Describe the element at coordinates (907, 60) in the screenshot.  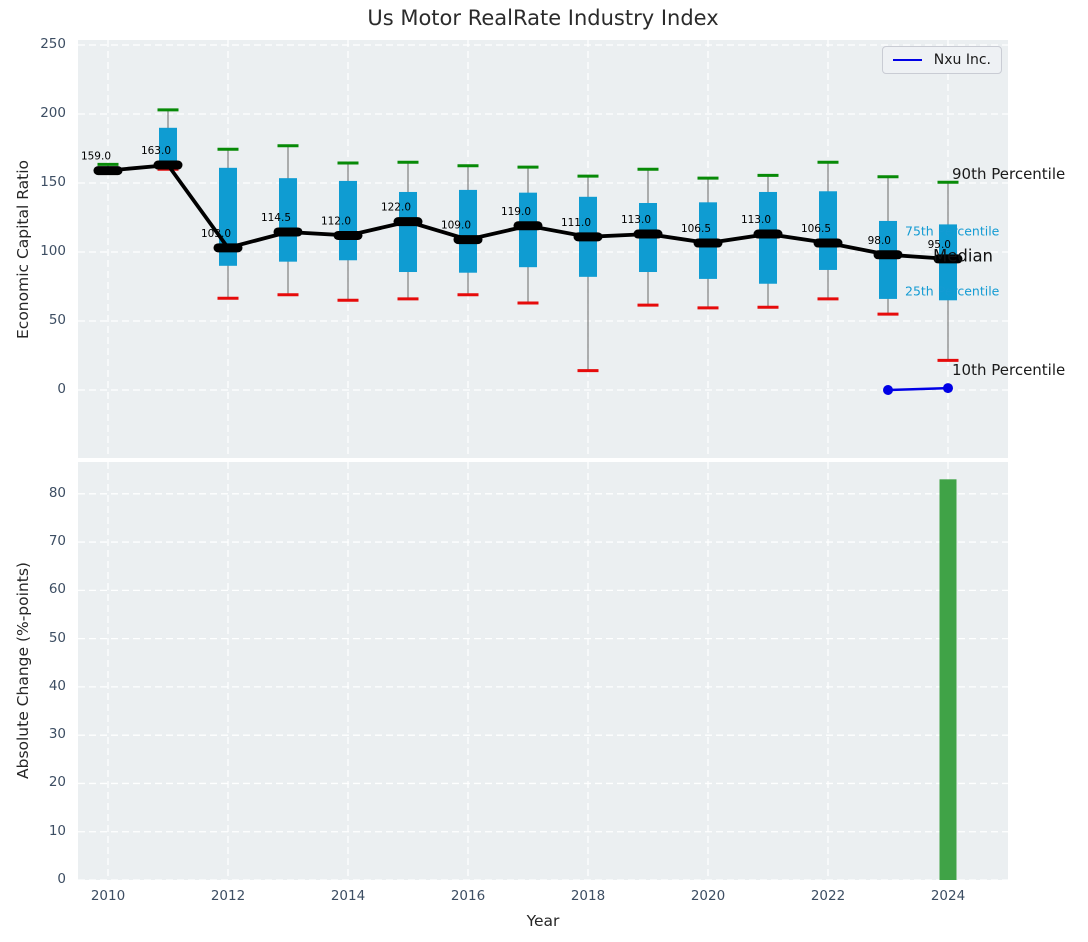
I see `legend-line-sample` at that location.